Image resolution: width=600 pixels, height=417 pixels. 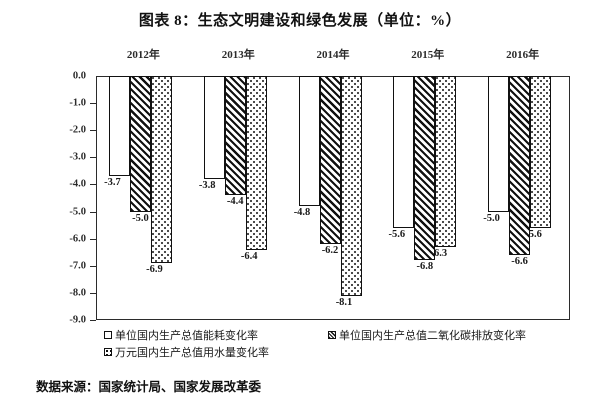 I want to click on y-axis-tick-label: -2.0, so click(x=77, y=130).